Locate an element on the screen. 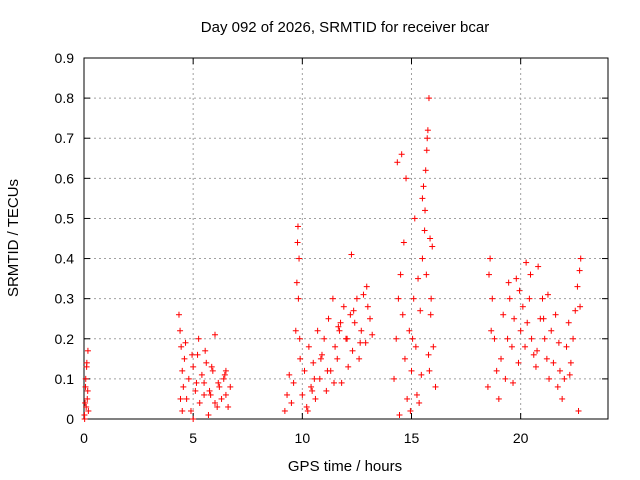  y-tick-label: 0.6 is located at coordinates (65, 178).